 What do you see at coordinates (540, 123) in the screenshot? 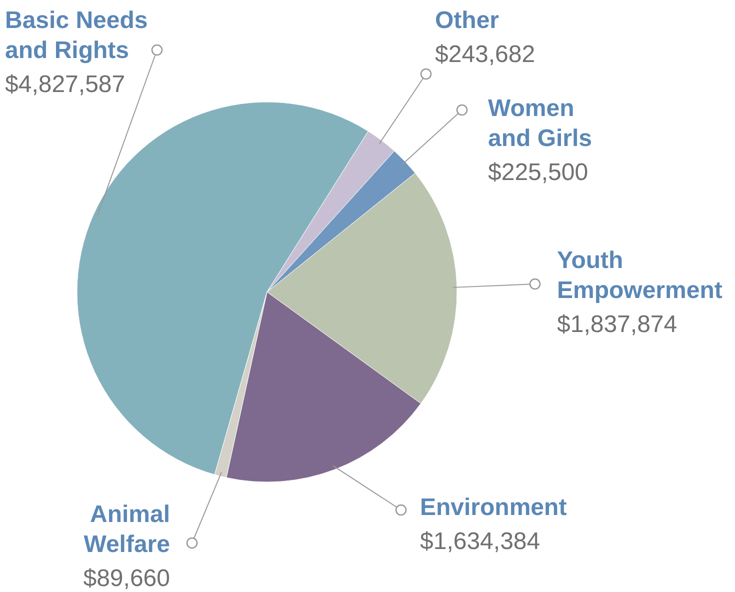
I see `slice-label: Women and Girls` at bounding box center [540, 123].